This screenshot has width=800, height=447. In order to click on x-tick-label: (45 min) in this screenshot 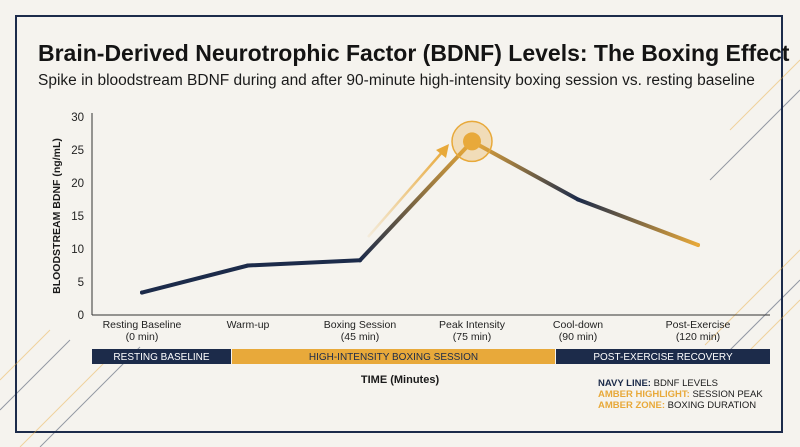, I will do `click(360, 337)`.